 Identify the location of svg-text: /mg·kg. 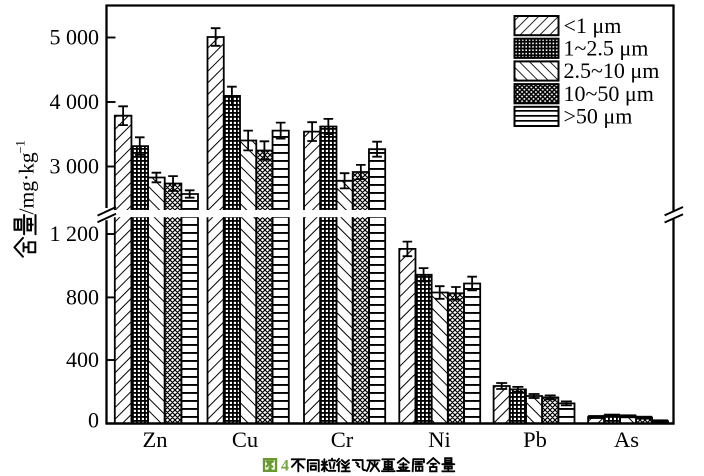
(27, 183).